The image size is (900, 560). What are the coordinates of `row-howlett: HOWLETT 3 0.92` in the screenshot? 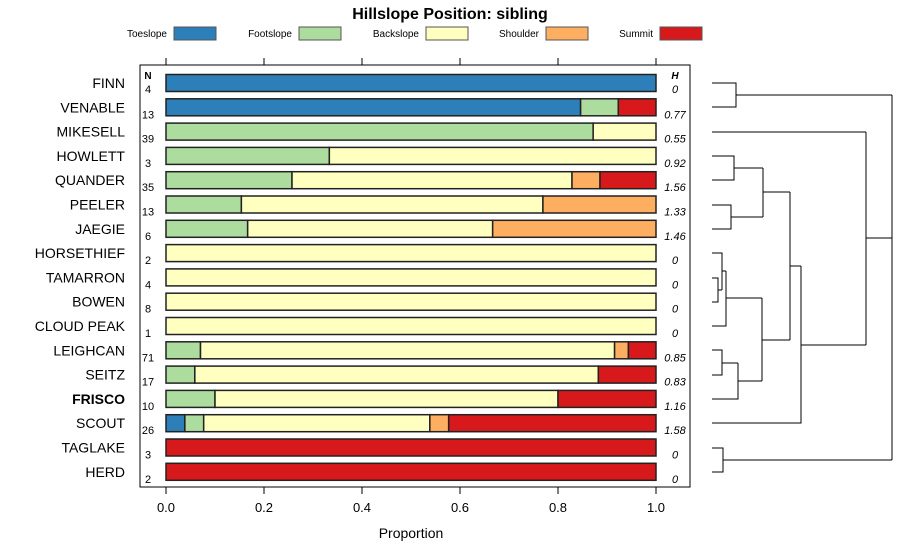 It's located at (371, 158).